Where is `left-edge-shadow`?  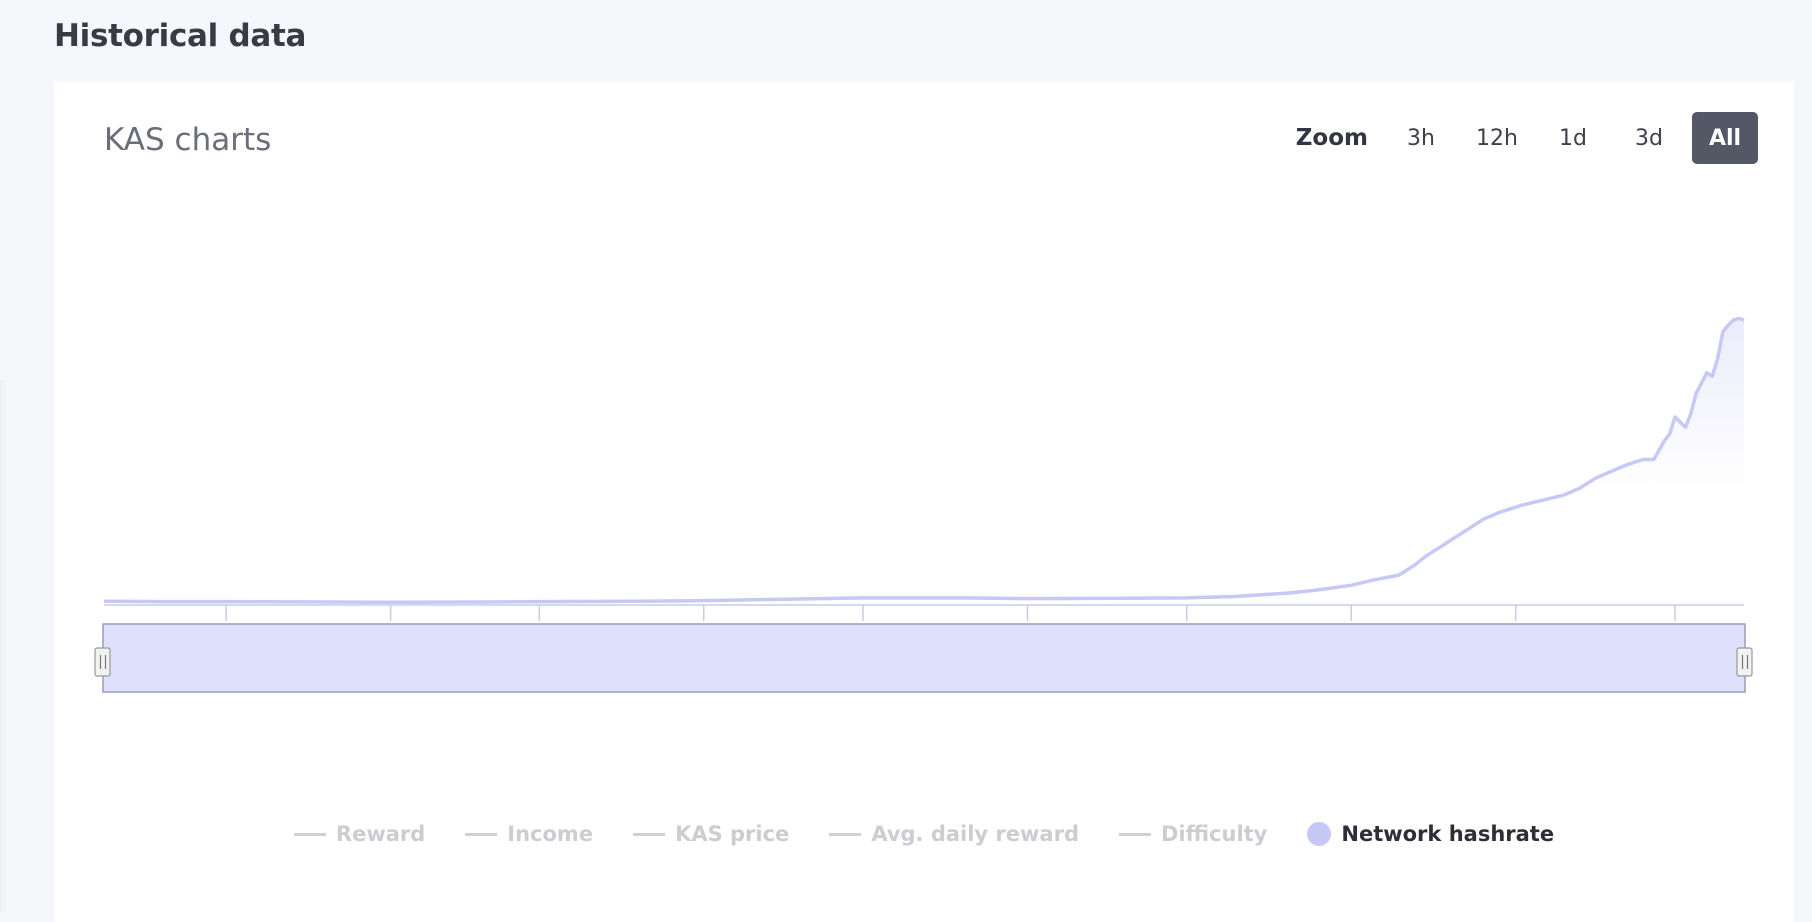 left-edge-shadow is located at coordinates (4, 646).